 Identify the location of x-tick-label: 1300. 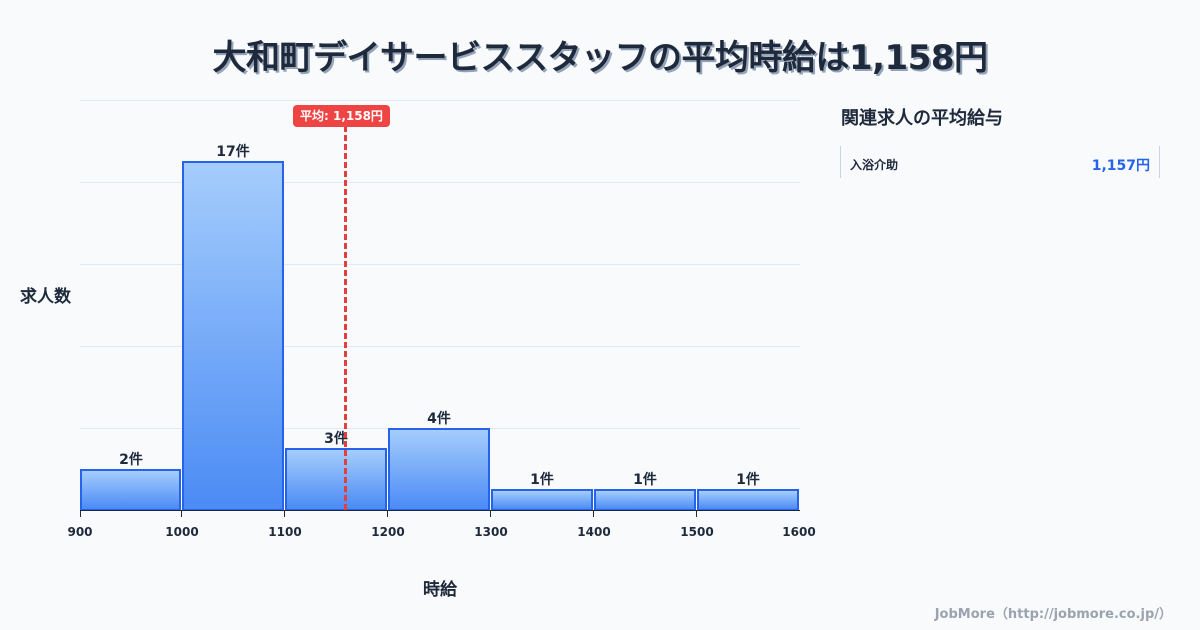
(491, 532).